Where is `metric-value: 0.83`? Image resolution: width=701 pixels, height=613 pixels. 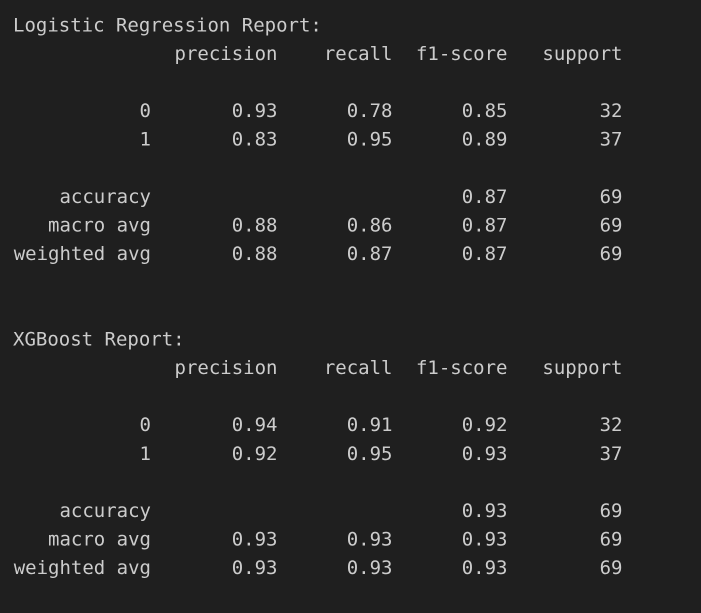 metric-value: 0.83 is located at coordinates (255, 140).